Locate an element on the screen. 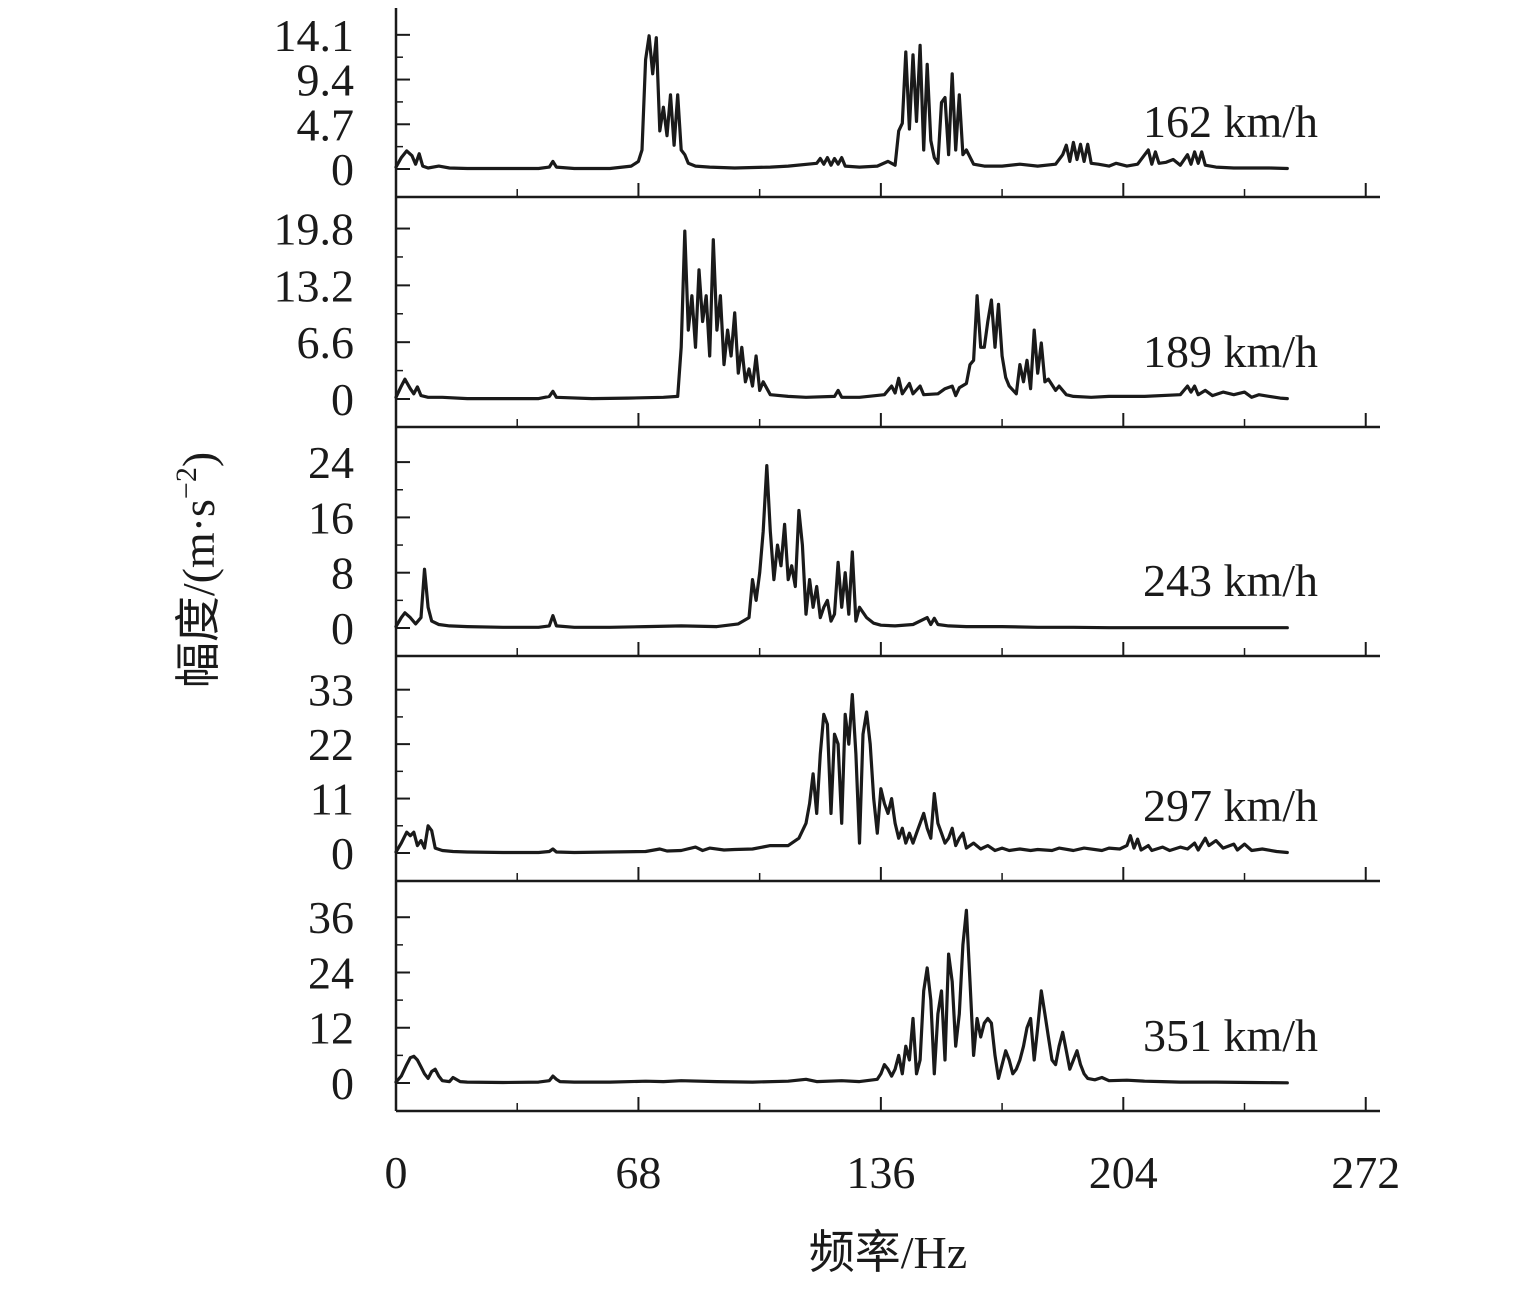  speed-label: 351 km/h is located at coordinates (1230, 1035).